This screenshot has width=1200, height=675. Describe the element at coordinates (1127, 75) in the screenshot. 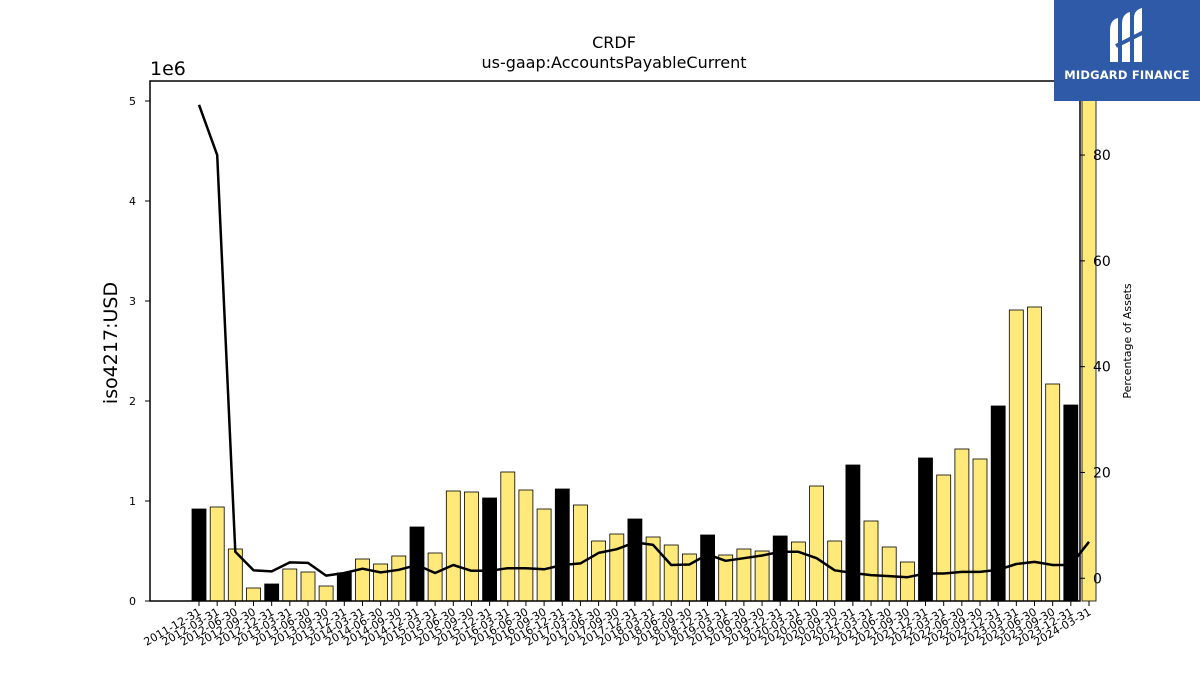

I see `logo-text: MIDGARD FINANCE` at that location.